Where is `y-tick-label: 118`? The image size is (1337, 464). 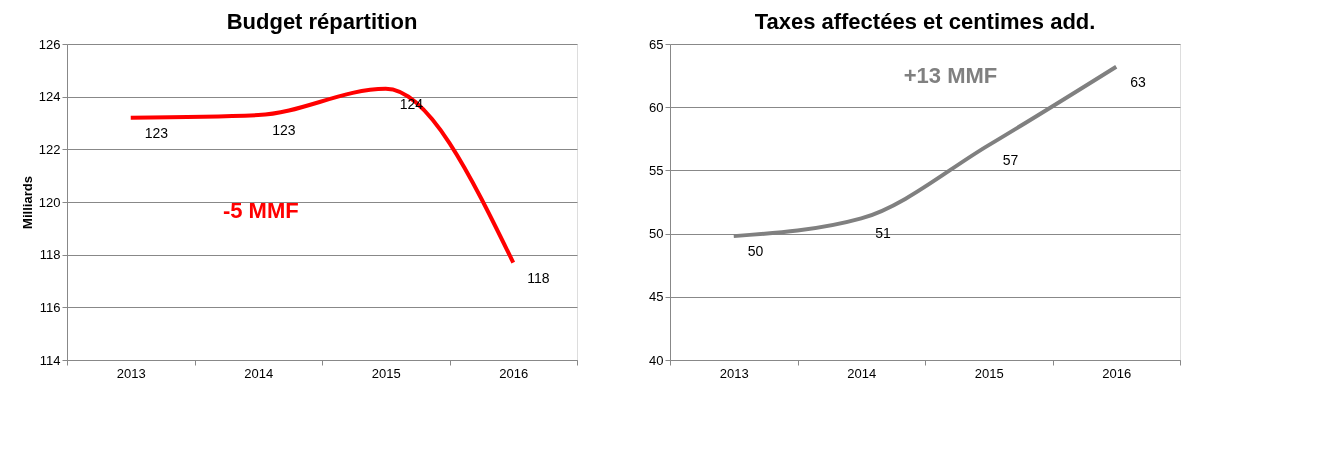 y-tick-label: 118 is located at coordinates (50, 255).